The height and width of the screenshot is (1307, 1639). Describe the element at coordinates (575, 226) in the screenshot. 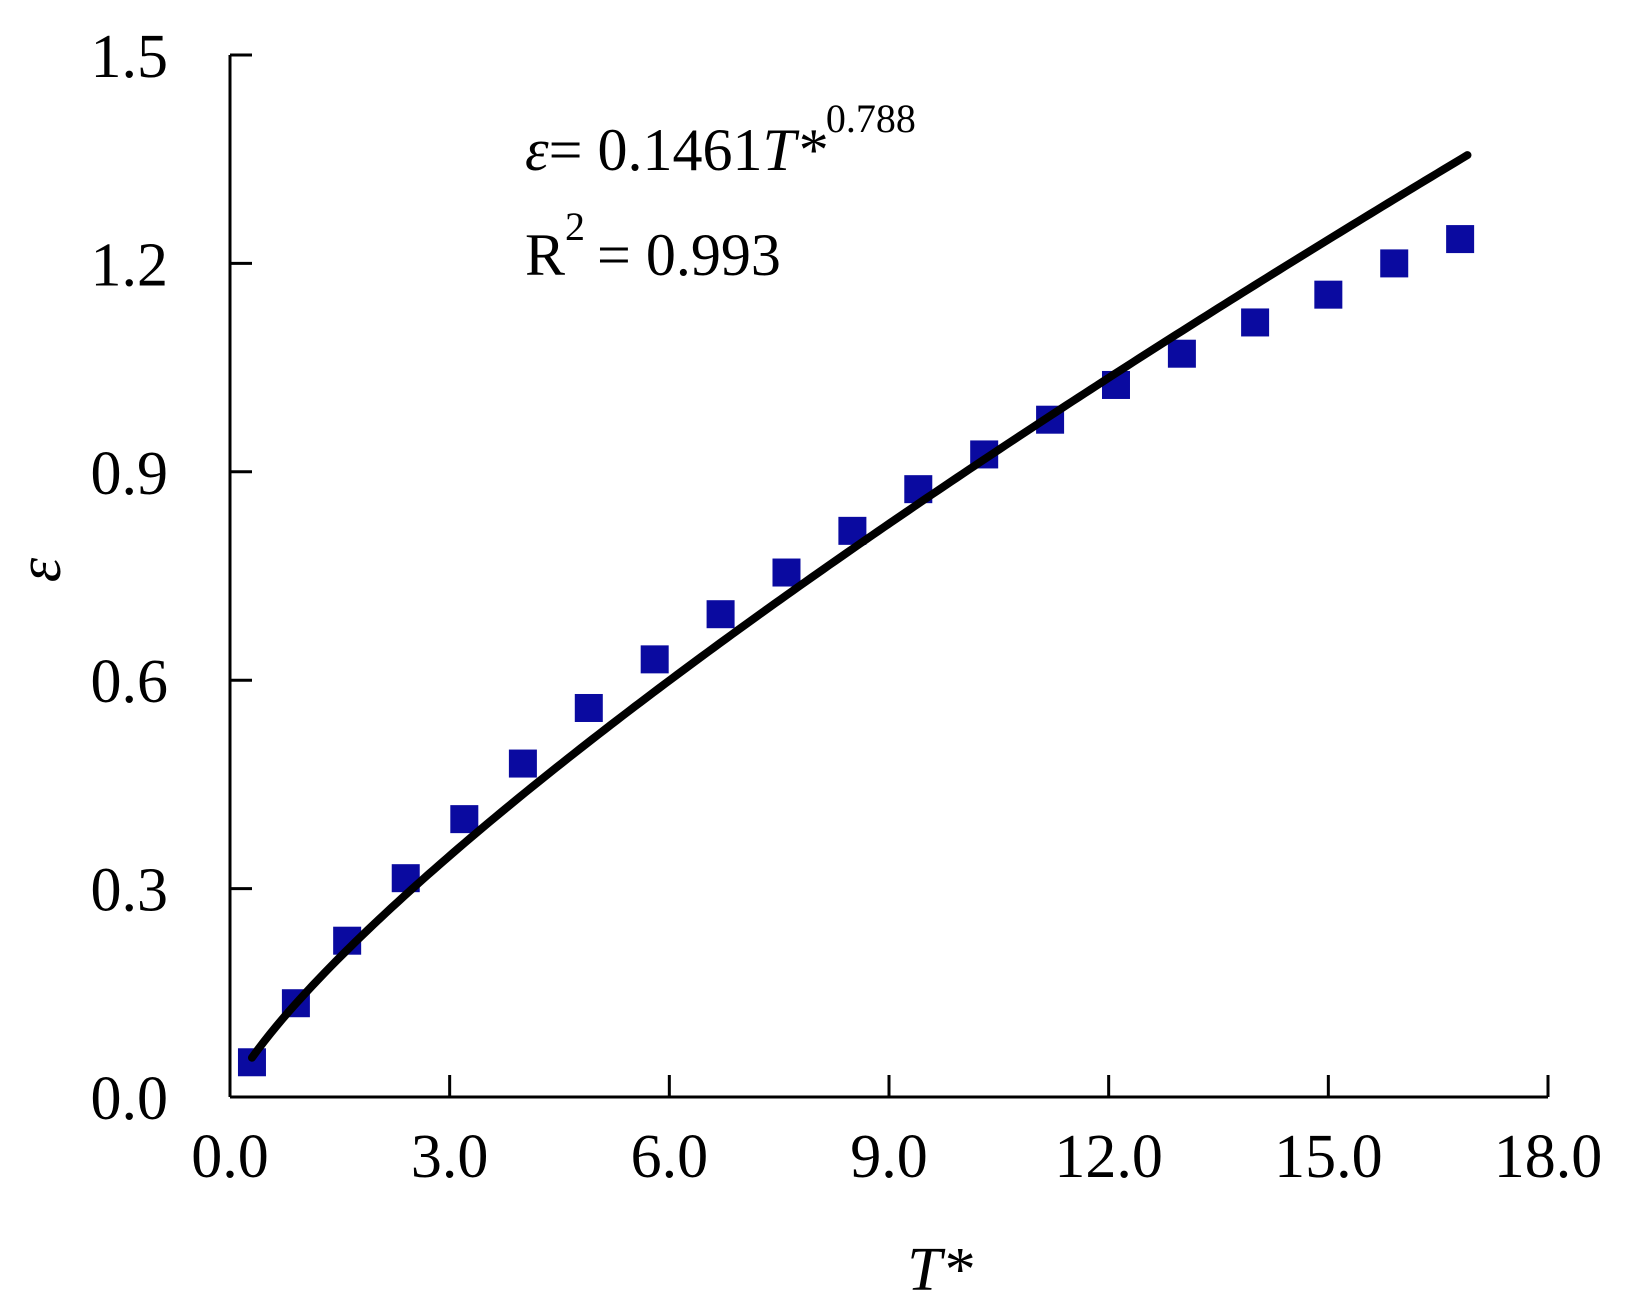

I see `r2-superscript: 2` at that location.